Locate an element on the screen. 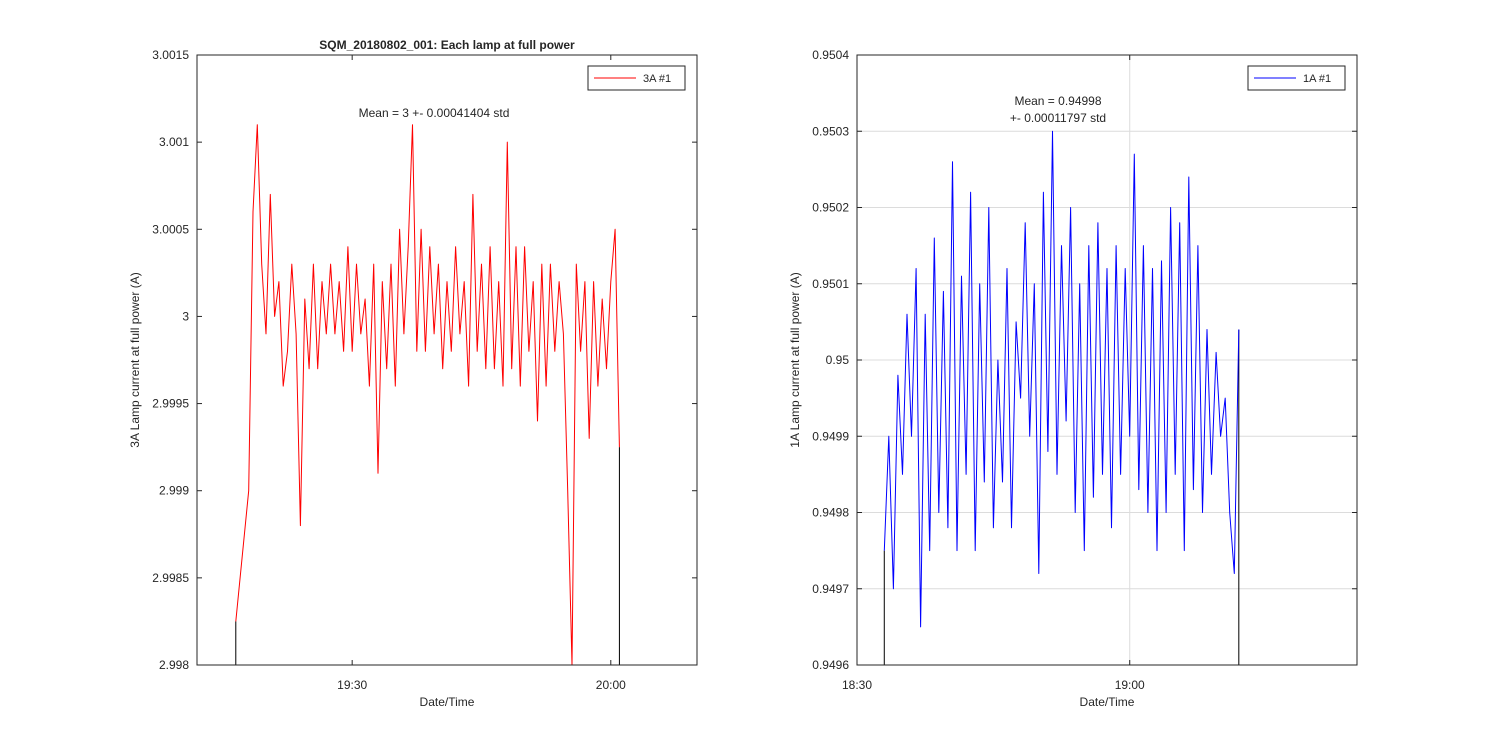 The width and height of the screenshot is (1500, 750). x-tick-label: 19:30 is located at coordinates (352, 685).